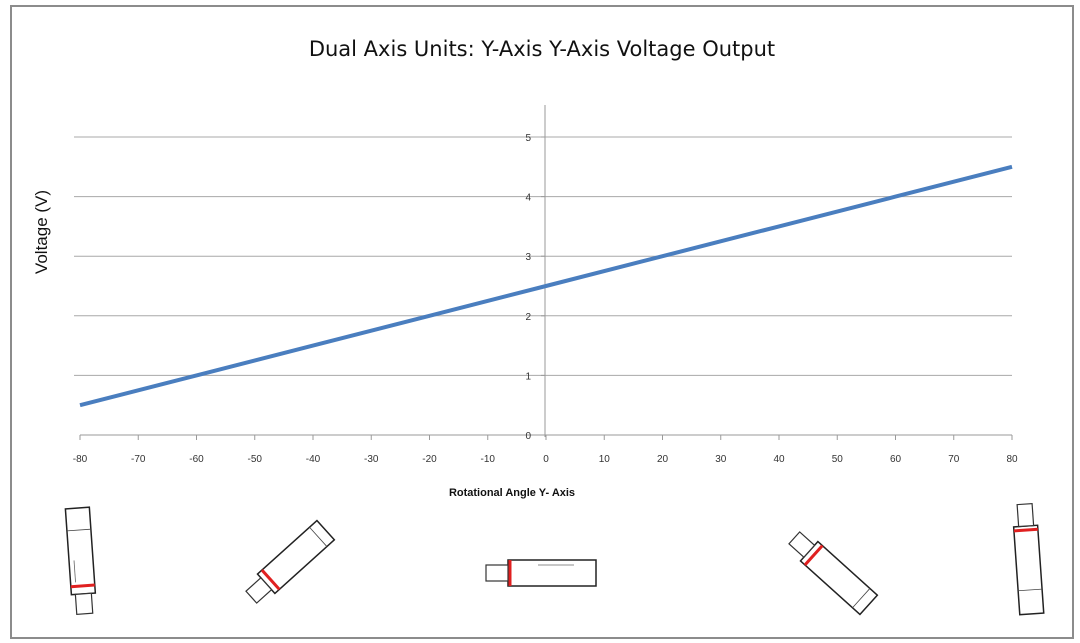  What do you see at coordinates (528, 317) in the screenshot?
I see `y-tick-label: 2` at bounding box center [528, 317].